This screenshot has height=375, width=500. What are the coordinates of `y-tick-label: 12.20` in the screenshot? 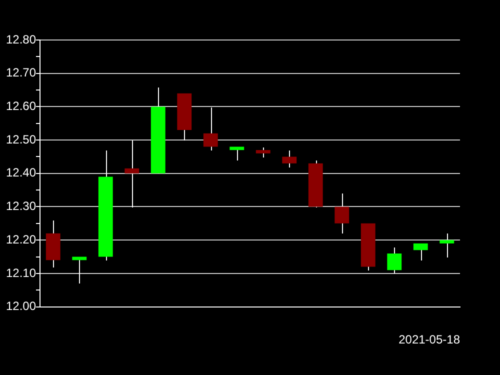 It's located at (21, 239).